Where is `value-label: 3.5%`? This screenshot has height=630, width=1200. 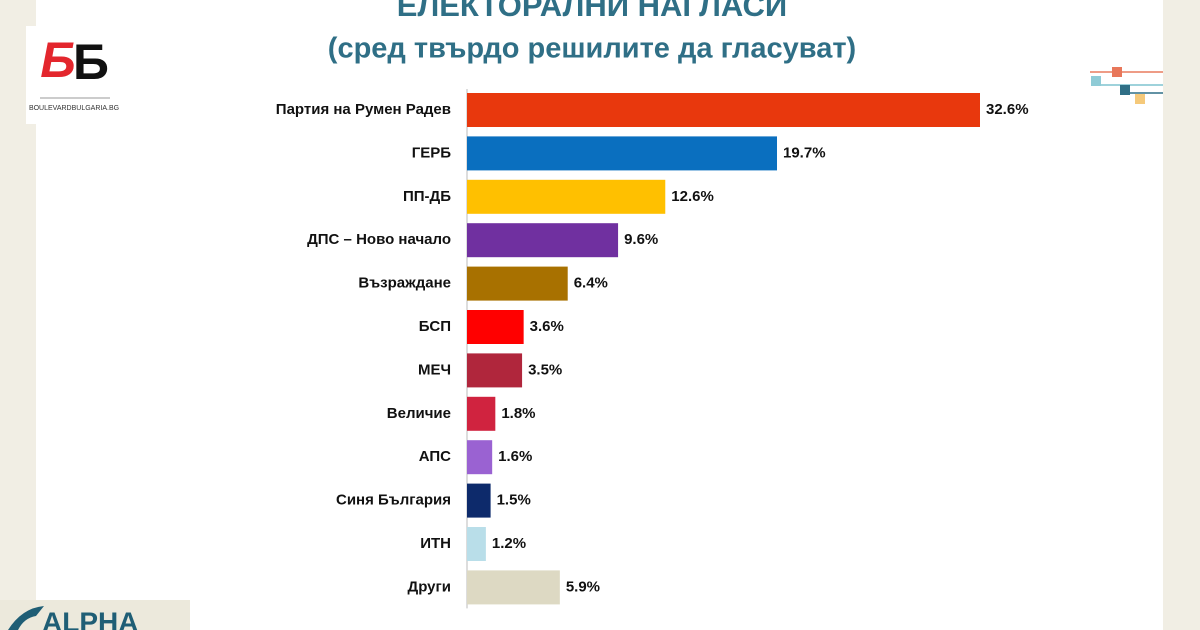 value-label: 3.5% is located at coordinates (545, 369).